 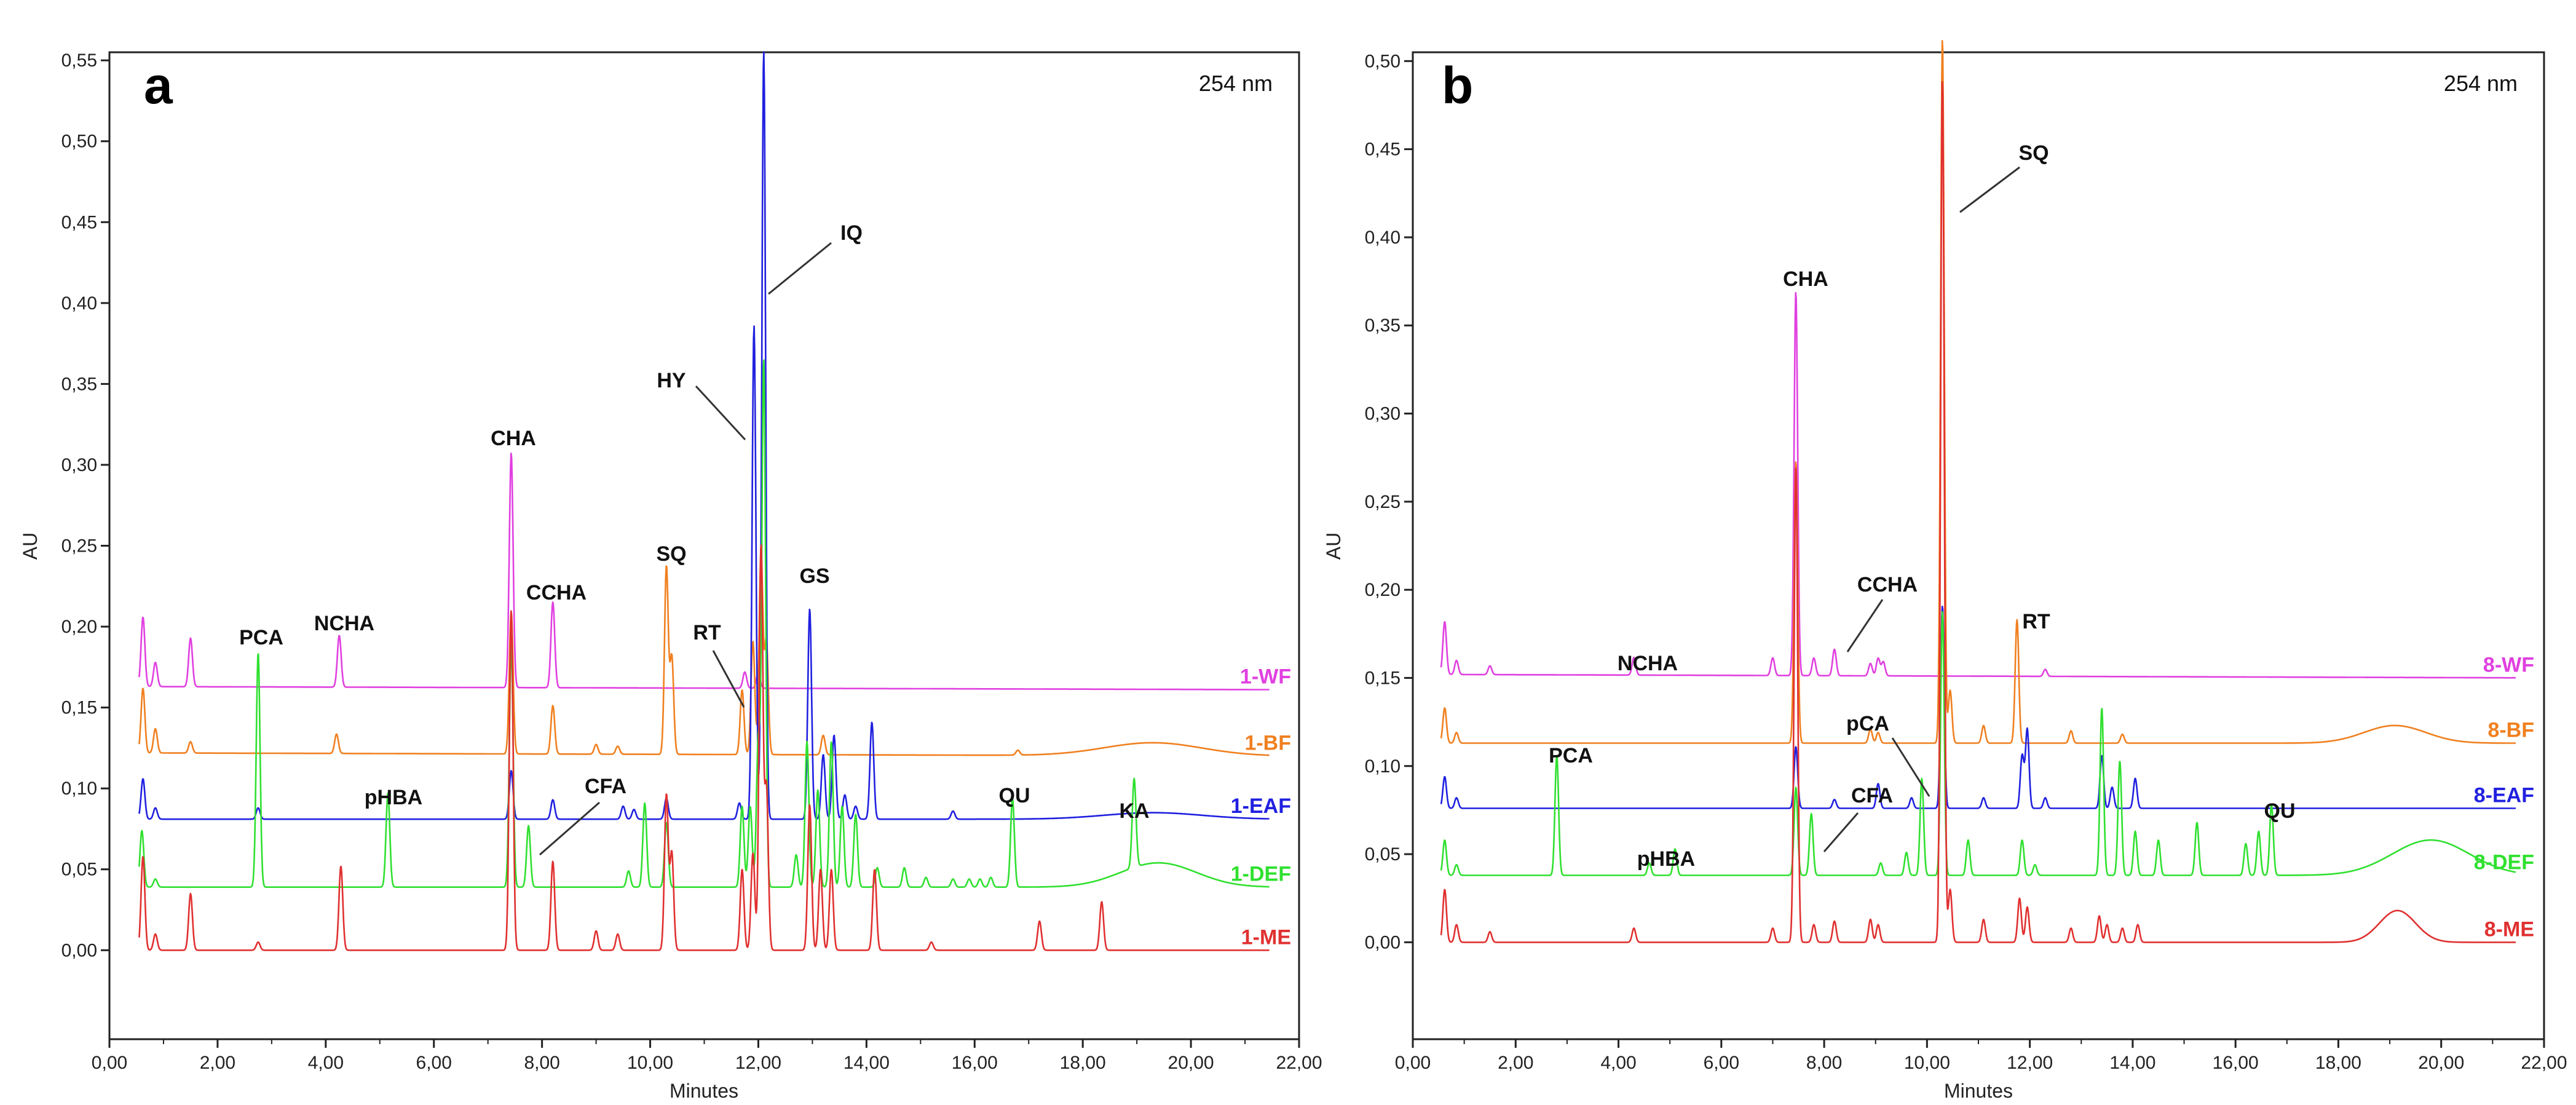 I want to click on annotation-hy: HY, so click(x=672, y=380).